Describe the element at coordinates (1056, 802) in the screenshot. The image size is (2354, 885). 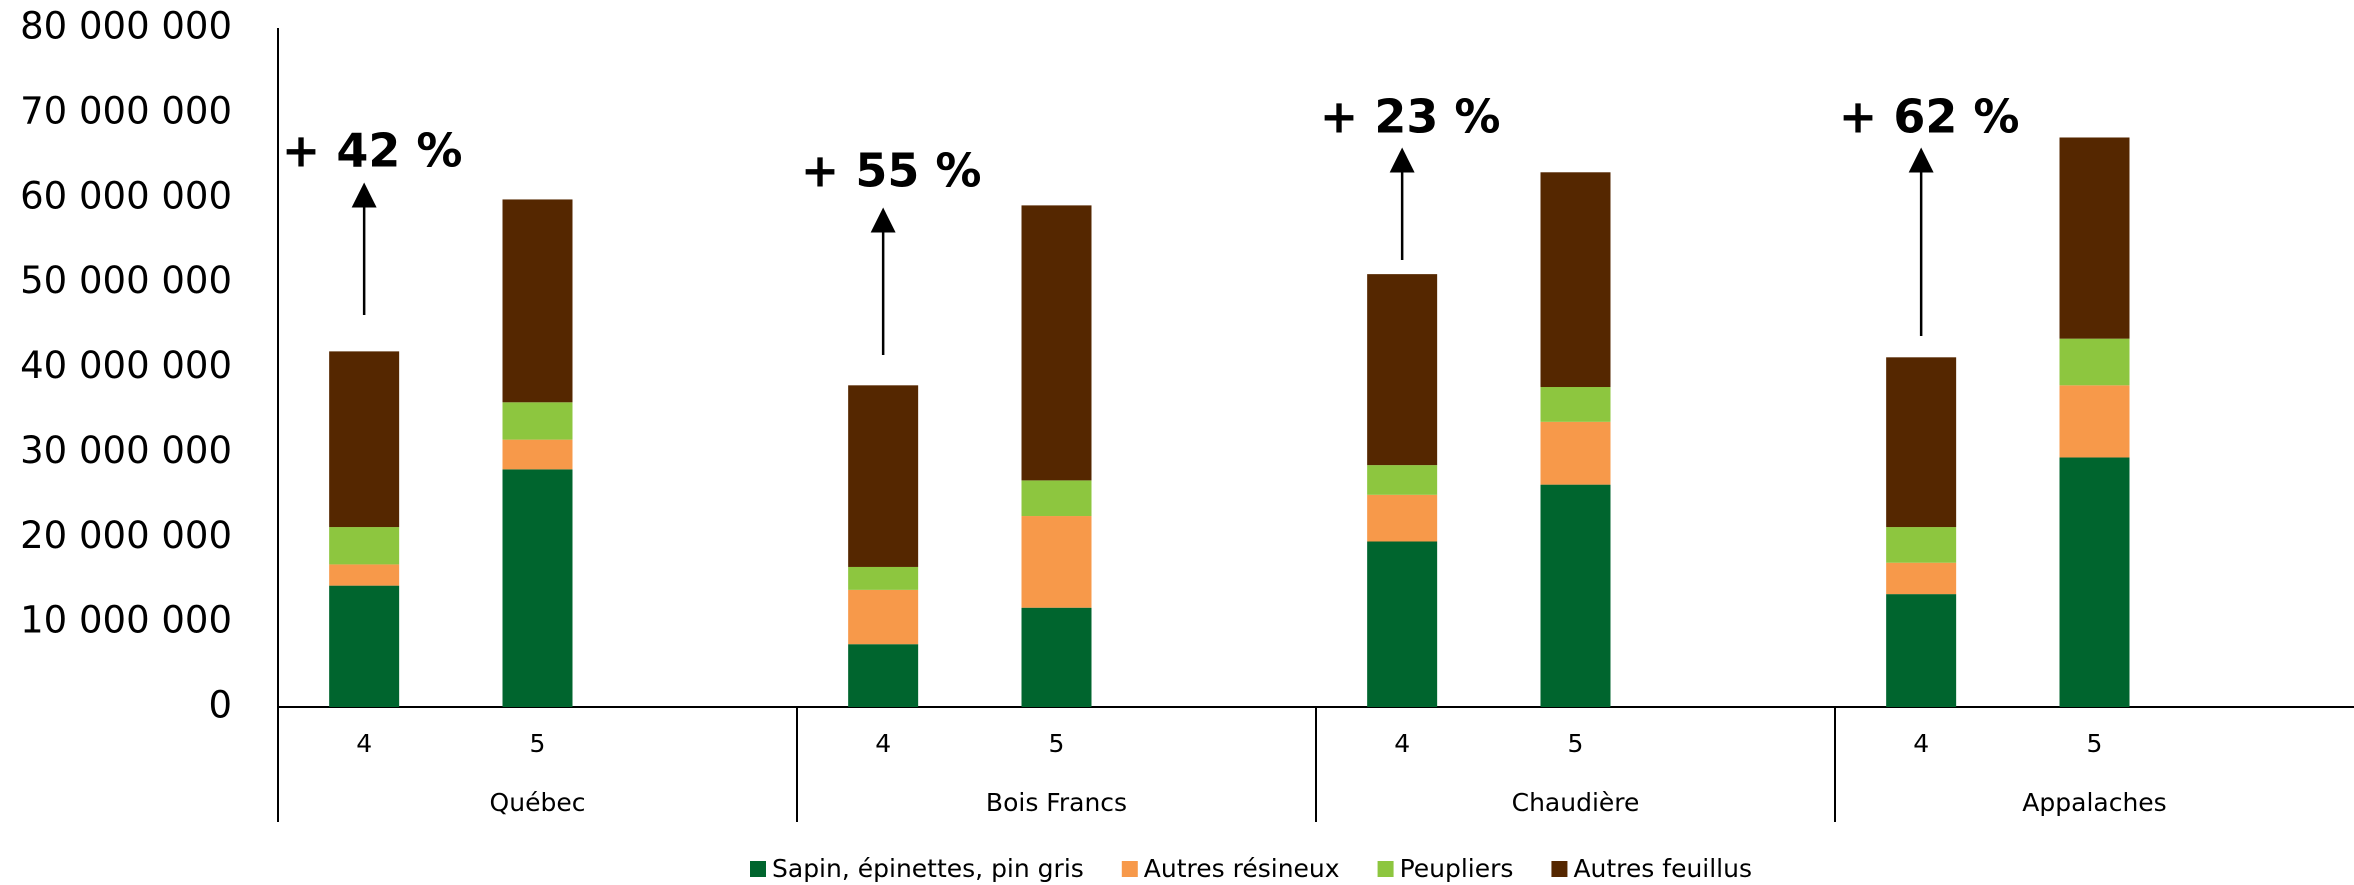
I see `group-label: Bois Francs` at that location.